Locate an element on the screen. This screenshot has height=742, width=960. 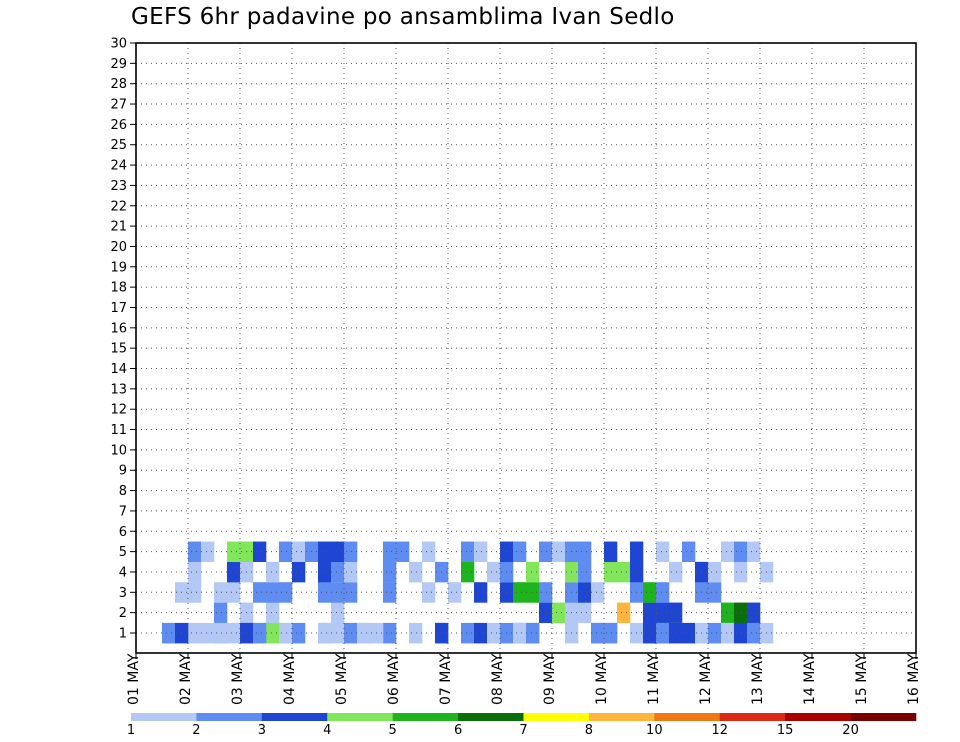
y-tick-label: 2 is located at coordinates (123, 613).